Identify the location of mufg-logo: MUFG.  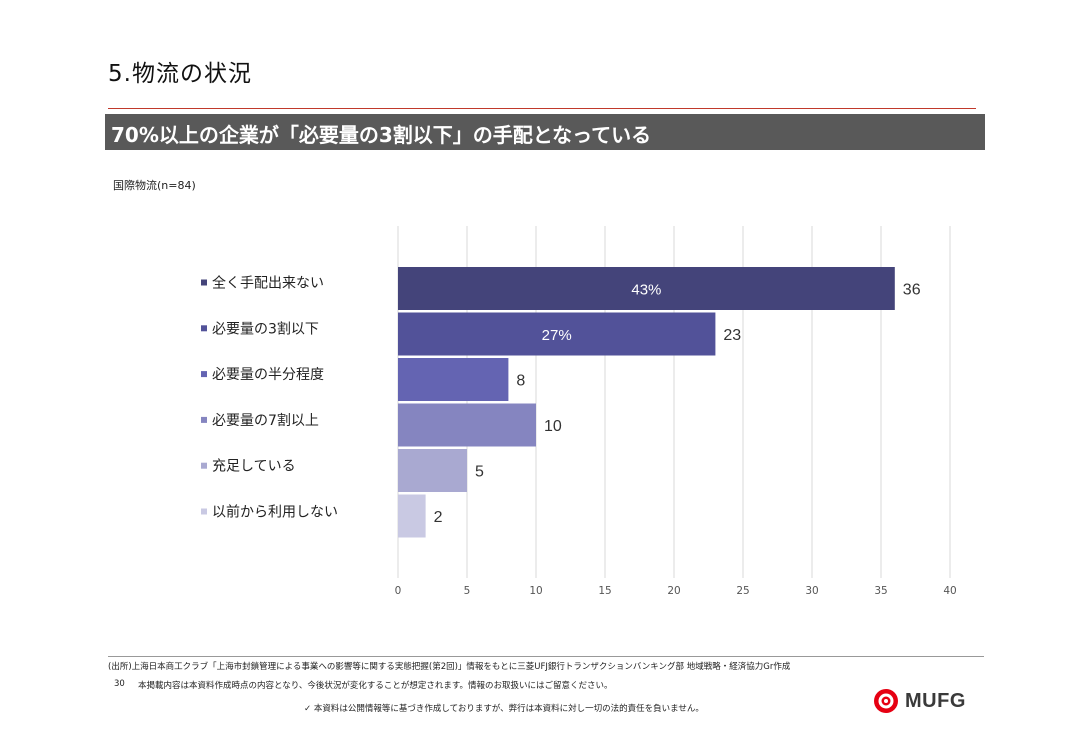
(919, 701).